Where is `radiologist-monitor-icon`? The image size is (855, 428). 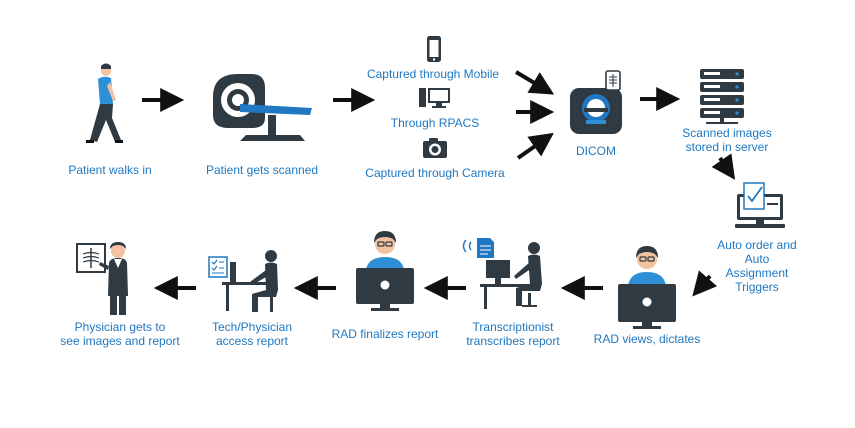 radiologist-monitor-icon is located at coordinates (647, 287).